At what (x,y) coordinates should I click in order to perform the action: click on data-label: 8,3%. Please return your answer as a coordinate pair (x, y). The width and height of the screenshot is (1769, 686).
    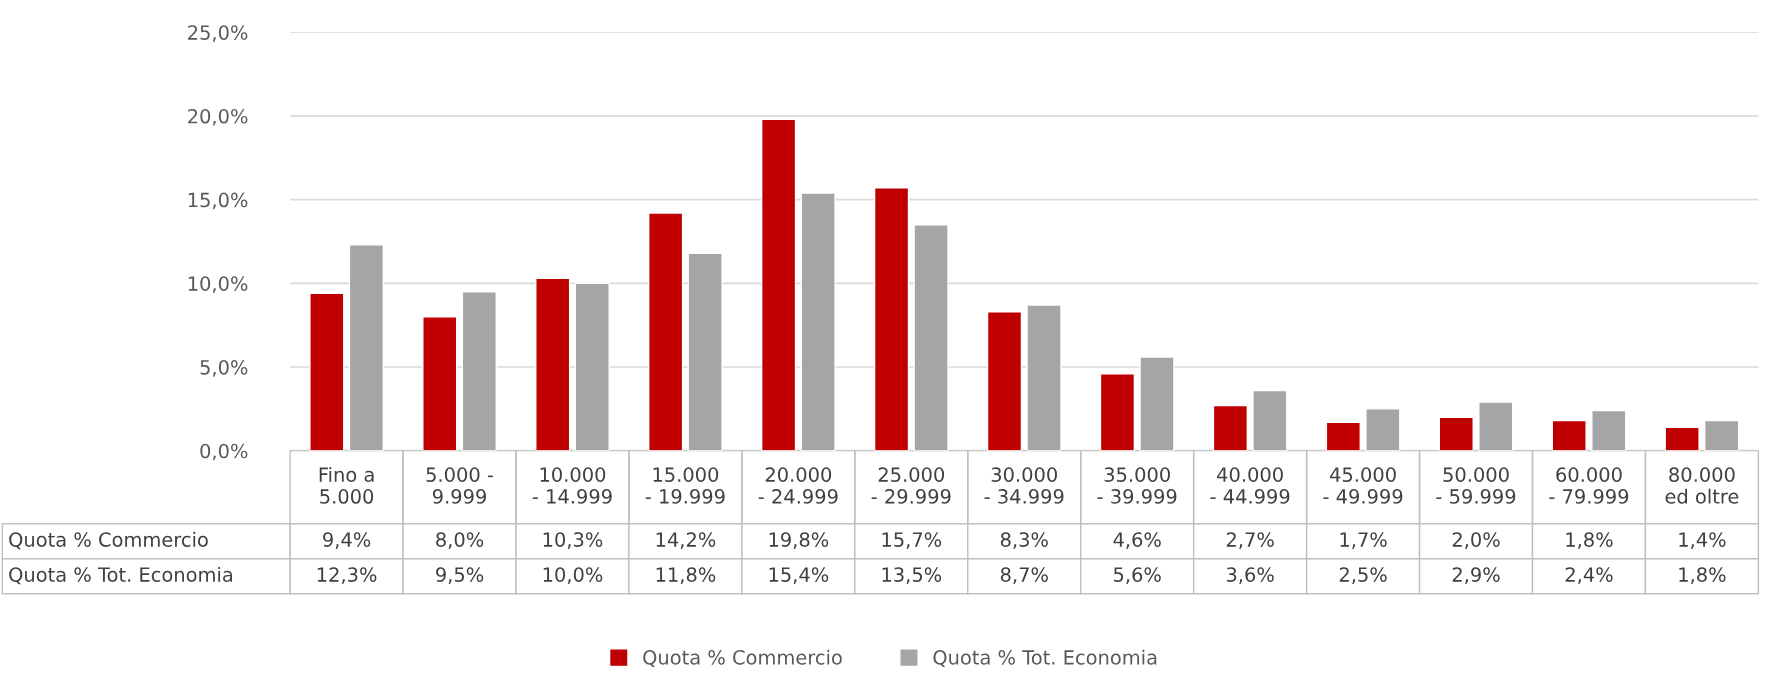
    Looking at the image, I should click on (1024, 540).